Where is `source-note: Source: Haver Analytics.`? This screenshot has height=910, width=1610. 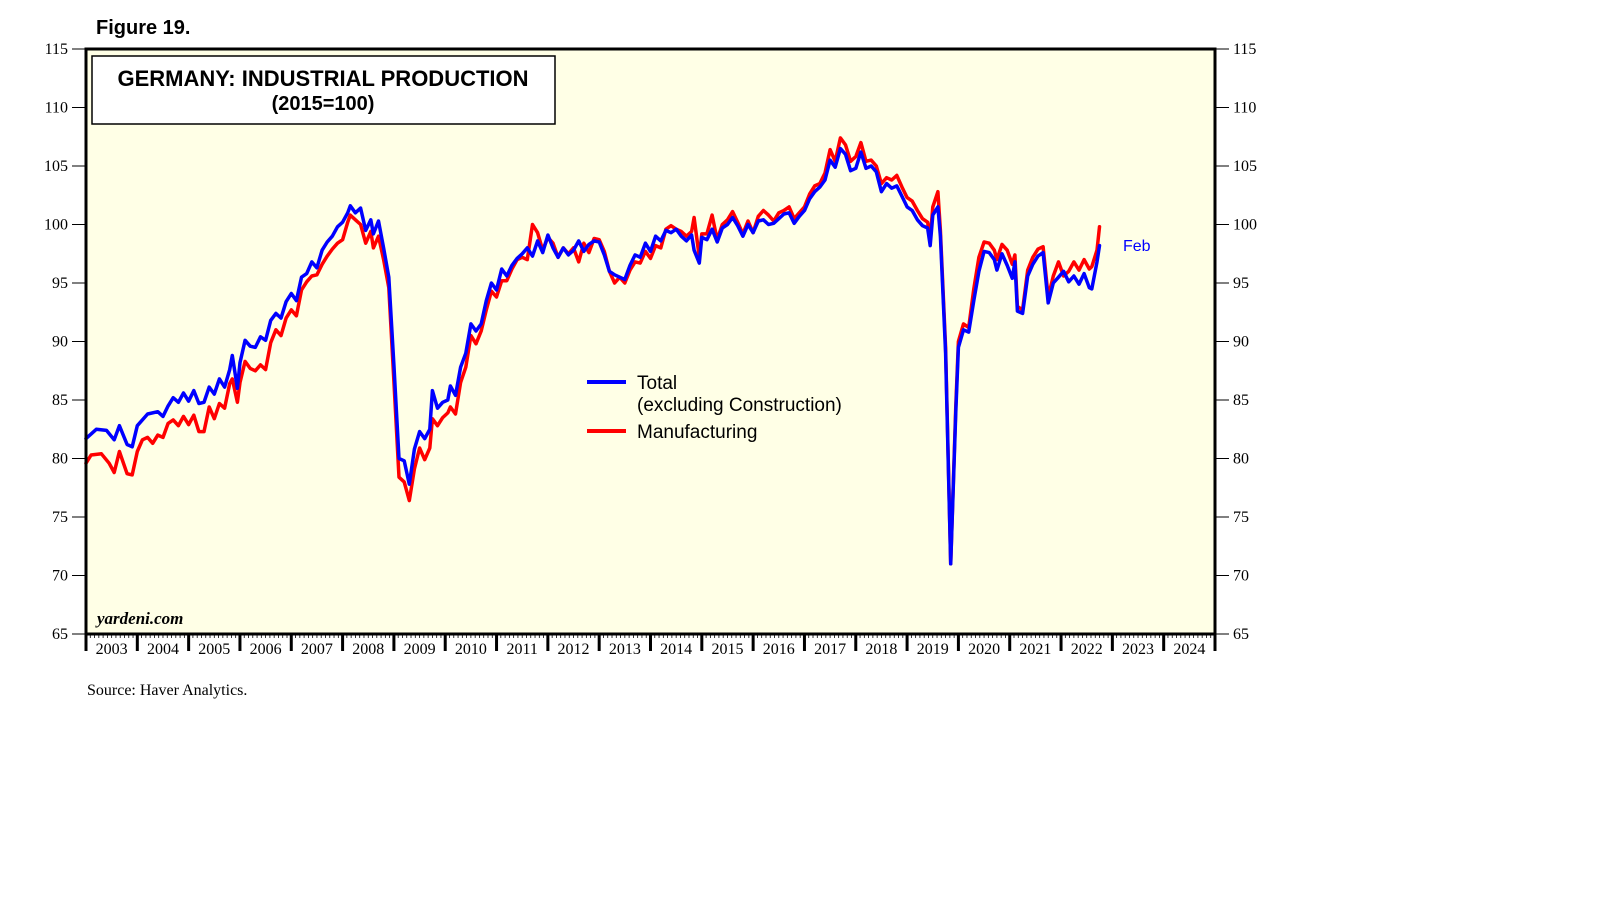
source-note: Source: Haver Analytics. is located at coordinates (167, 690).